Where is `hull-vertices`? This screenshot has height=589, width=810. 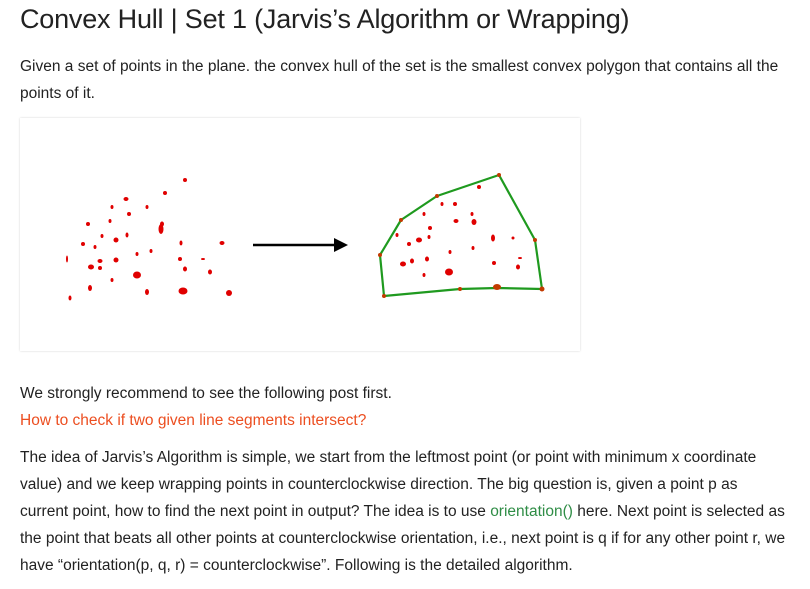
hull-vertices is located at coordinates (461, 235).